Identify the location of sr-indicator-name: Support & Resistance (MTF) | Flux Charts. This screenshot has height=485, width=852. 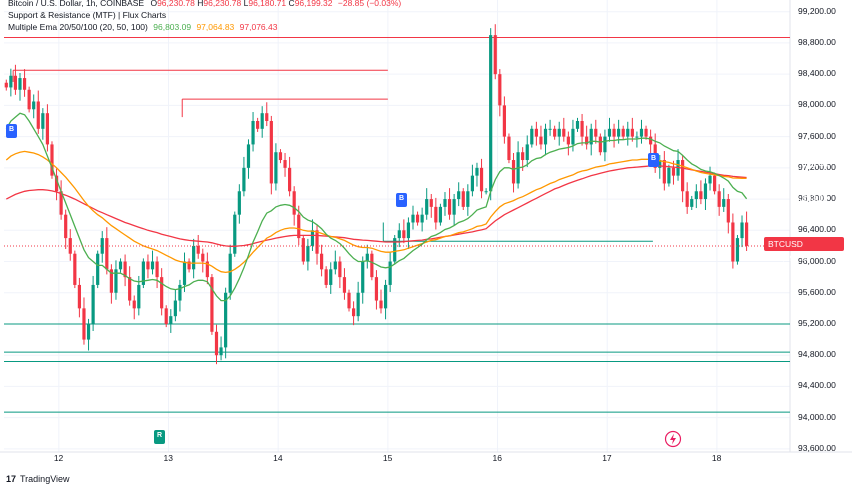
(87, 15).